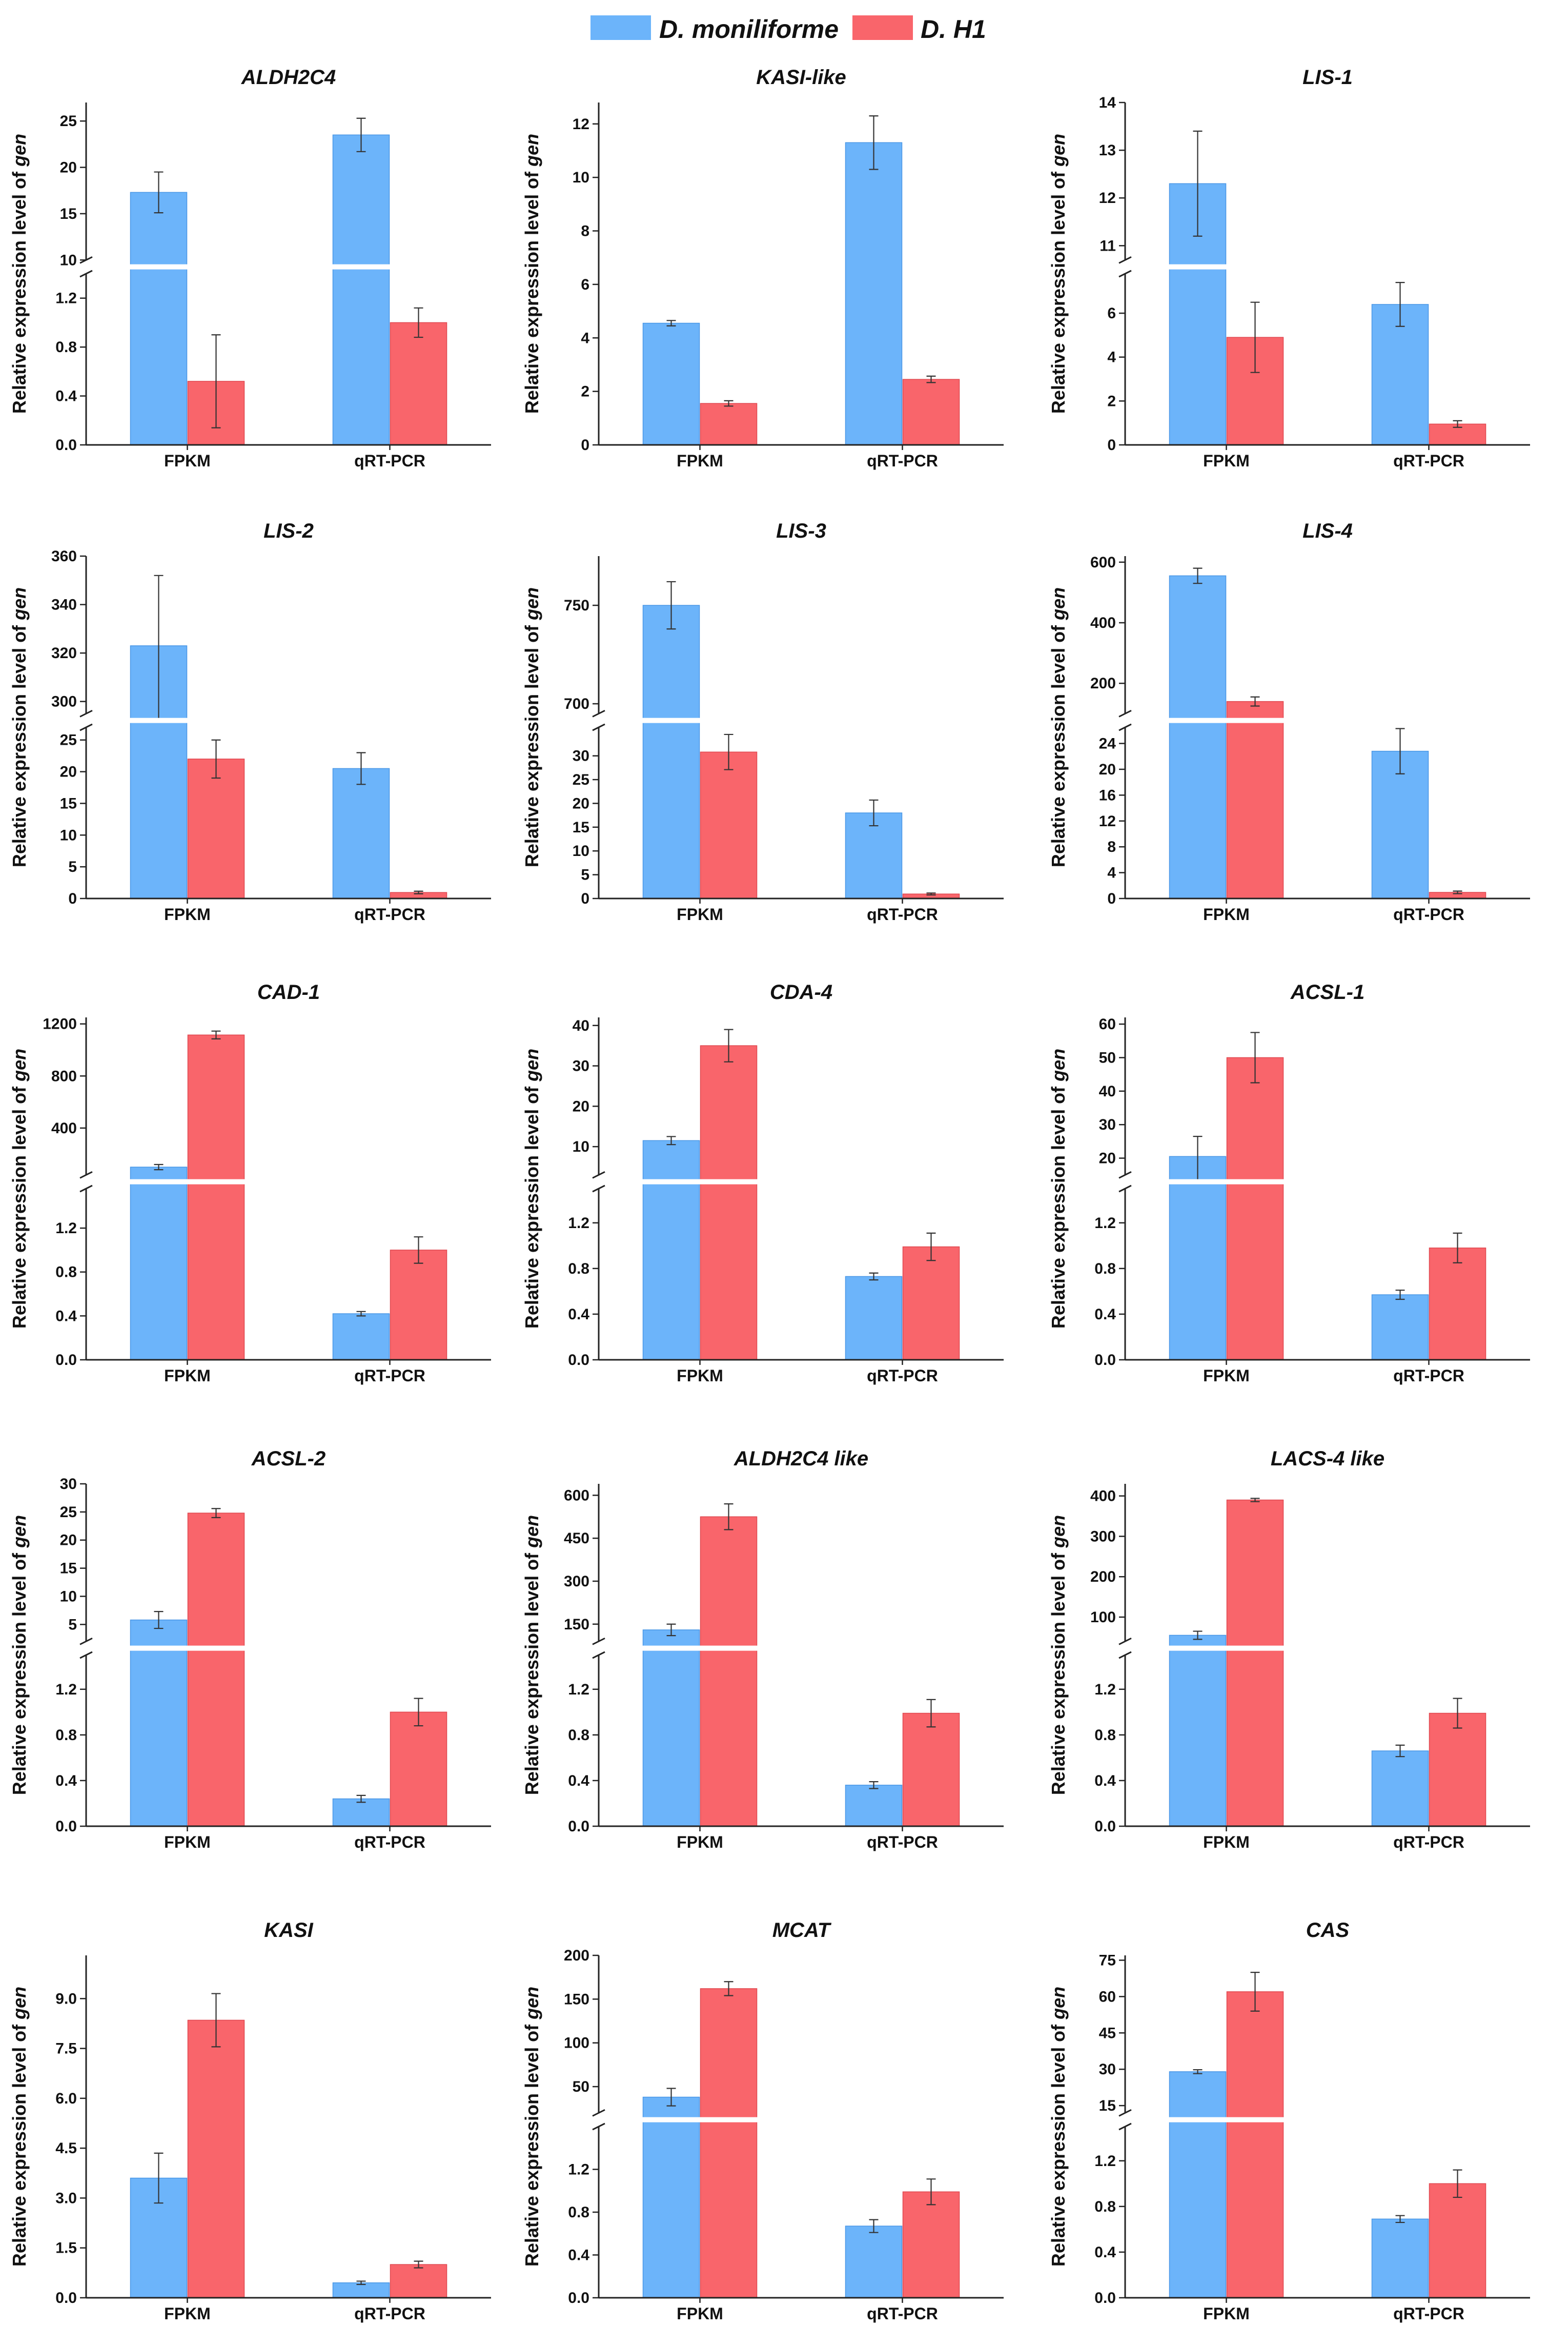  Describe the element at coordinates (1107, 2069) in the screenshot. I see `y-tick-label: 30` at that location.